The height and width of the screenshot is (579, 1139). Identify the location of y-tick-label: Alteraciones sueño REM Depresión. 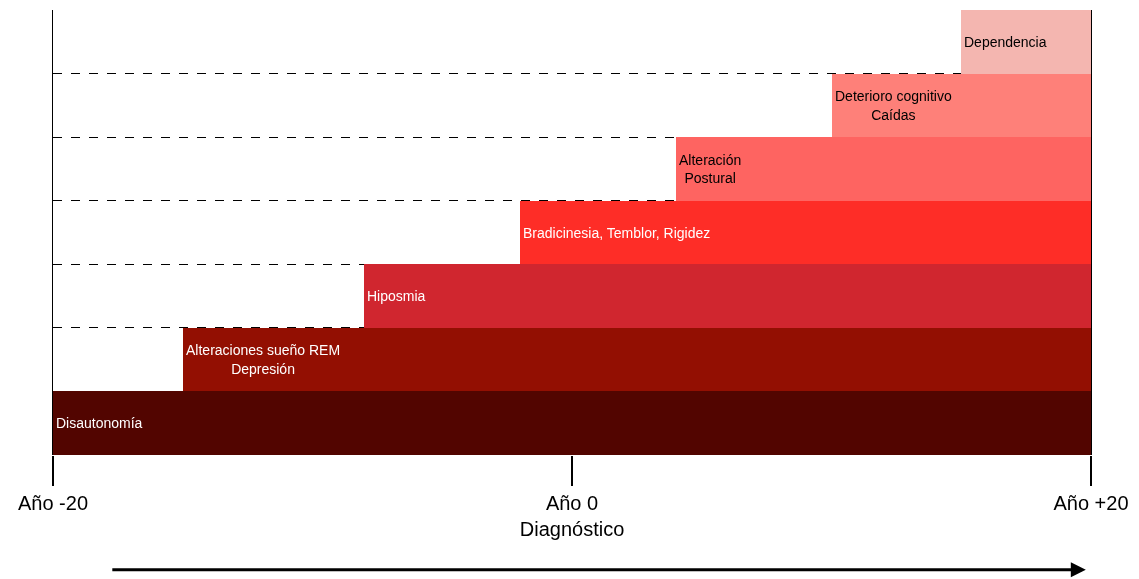
(263, 359).